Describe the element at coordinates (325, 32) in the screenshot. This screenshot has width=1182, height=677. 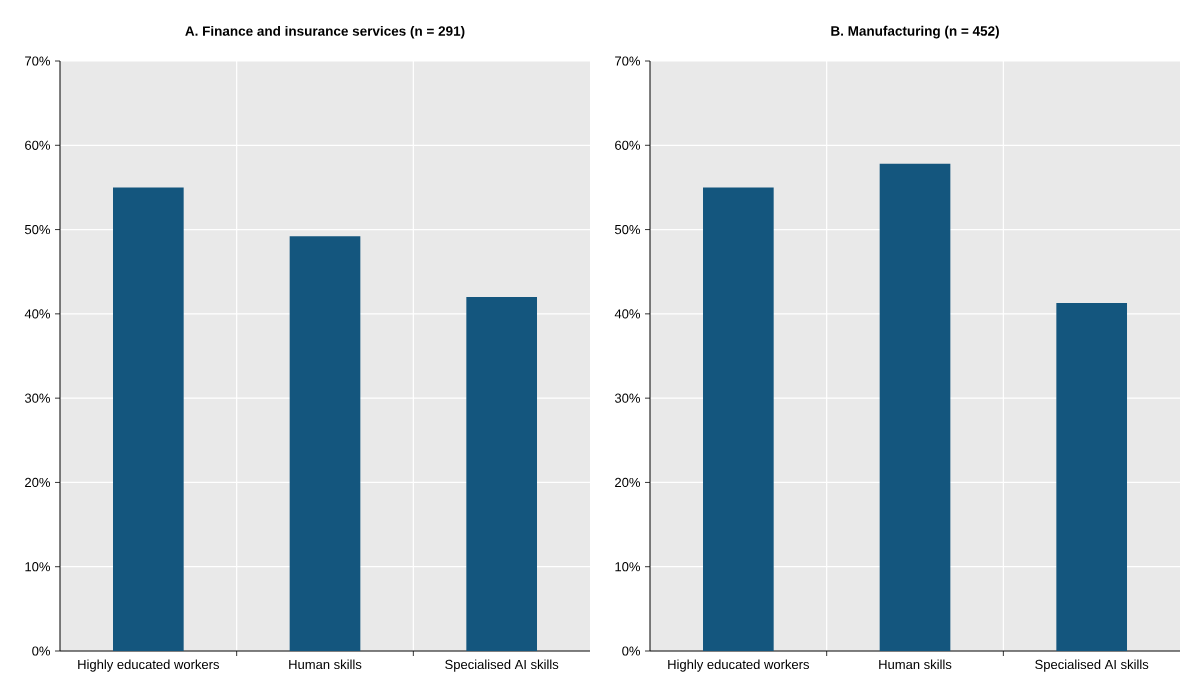
I see `chart-title: A. Finance and insurance services (n = 291)` at that location.